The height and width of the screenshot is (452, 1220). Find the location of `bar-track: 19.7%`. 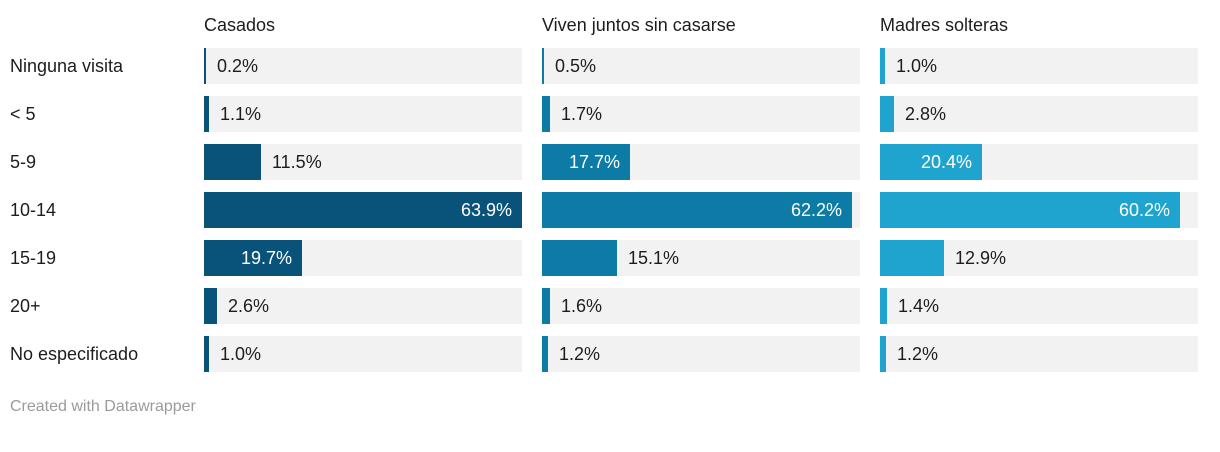

bar-track: 19.7% is located at coordinates (363, 258).